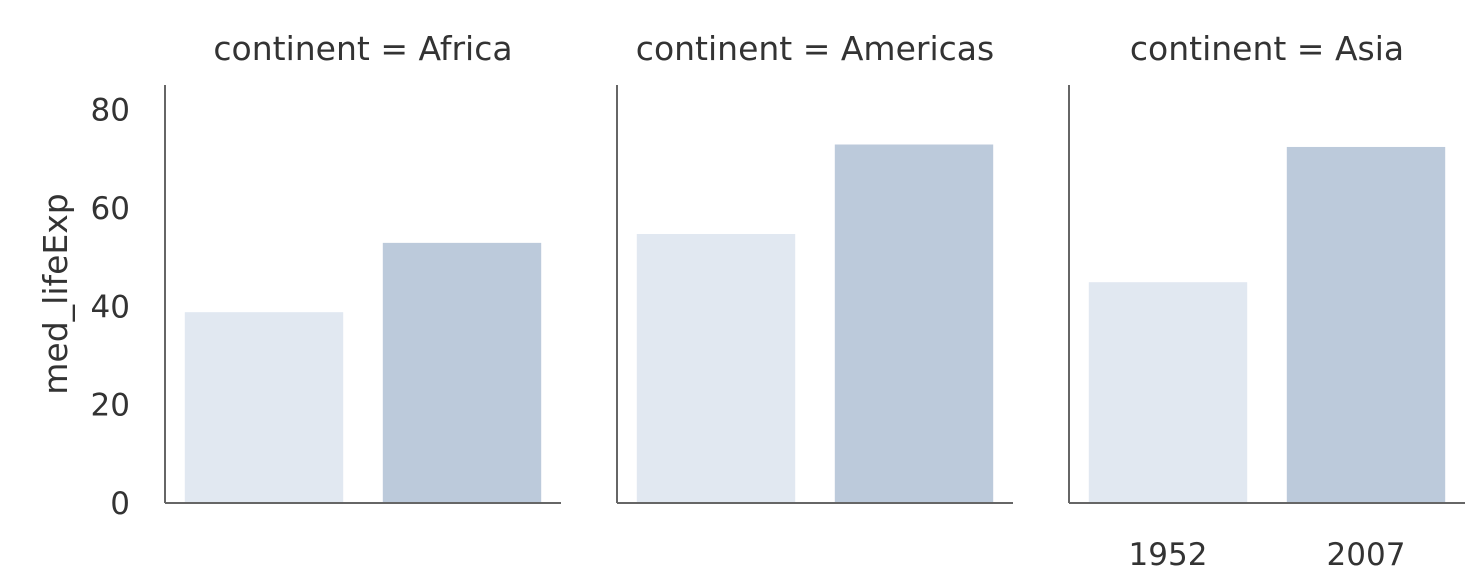 The width and height of the screenshot is (1478, 587). I want to click on y-tick-label: 20, so click(110, 406).